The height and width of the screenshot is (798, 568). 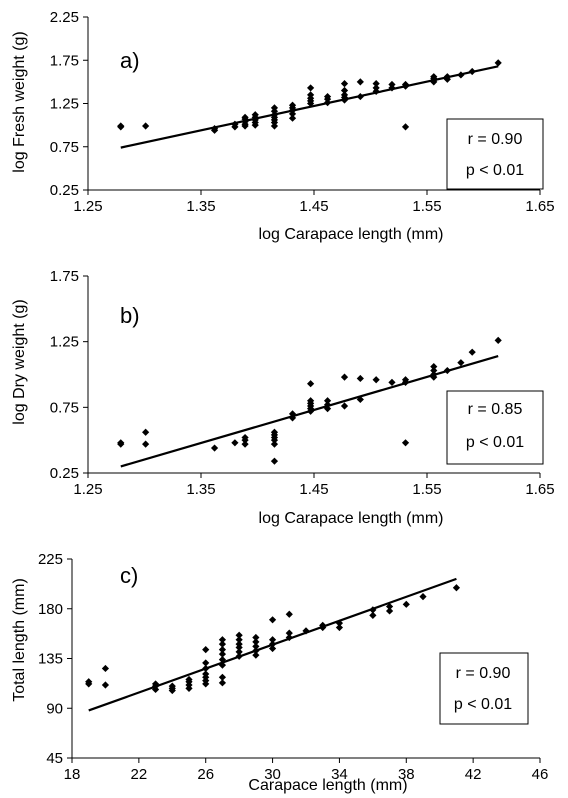 I want to click on stats-box, so click(x=484, y=688).